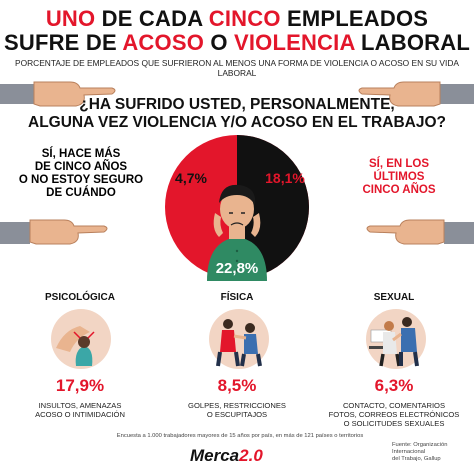 This screenshot has width=474, height=474. What do you see at coordinates (191, 178) in the screenshot?
I see `pie-label-left: 4,7%` at bounding box center [191, 178].